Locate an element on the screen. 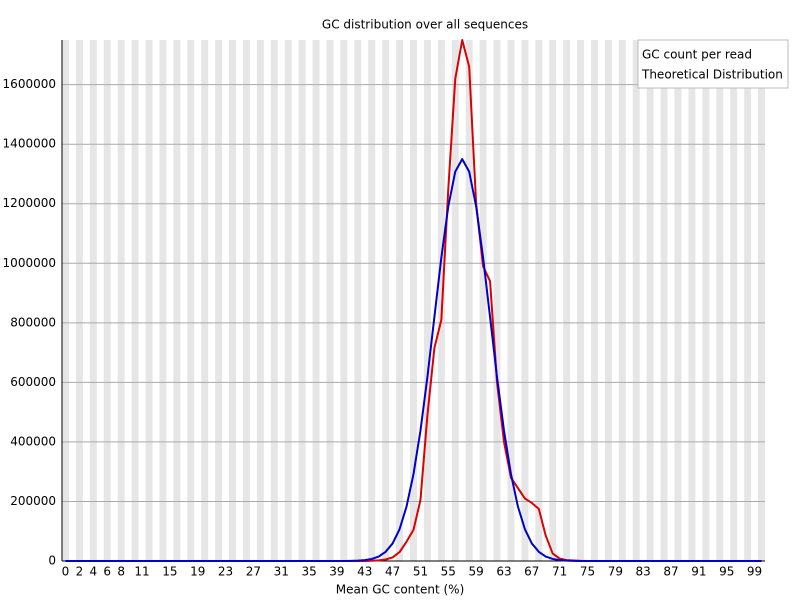  x-tick-label: 15 is located at coordinates (169, 572).